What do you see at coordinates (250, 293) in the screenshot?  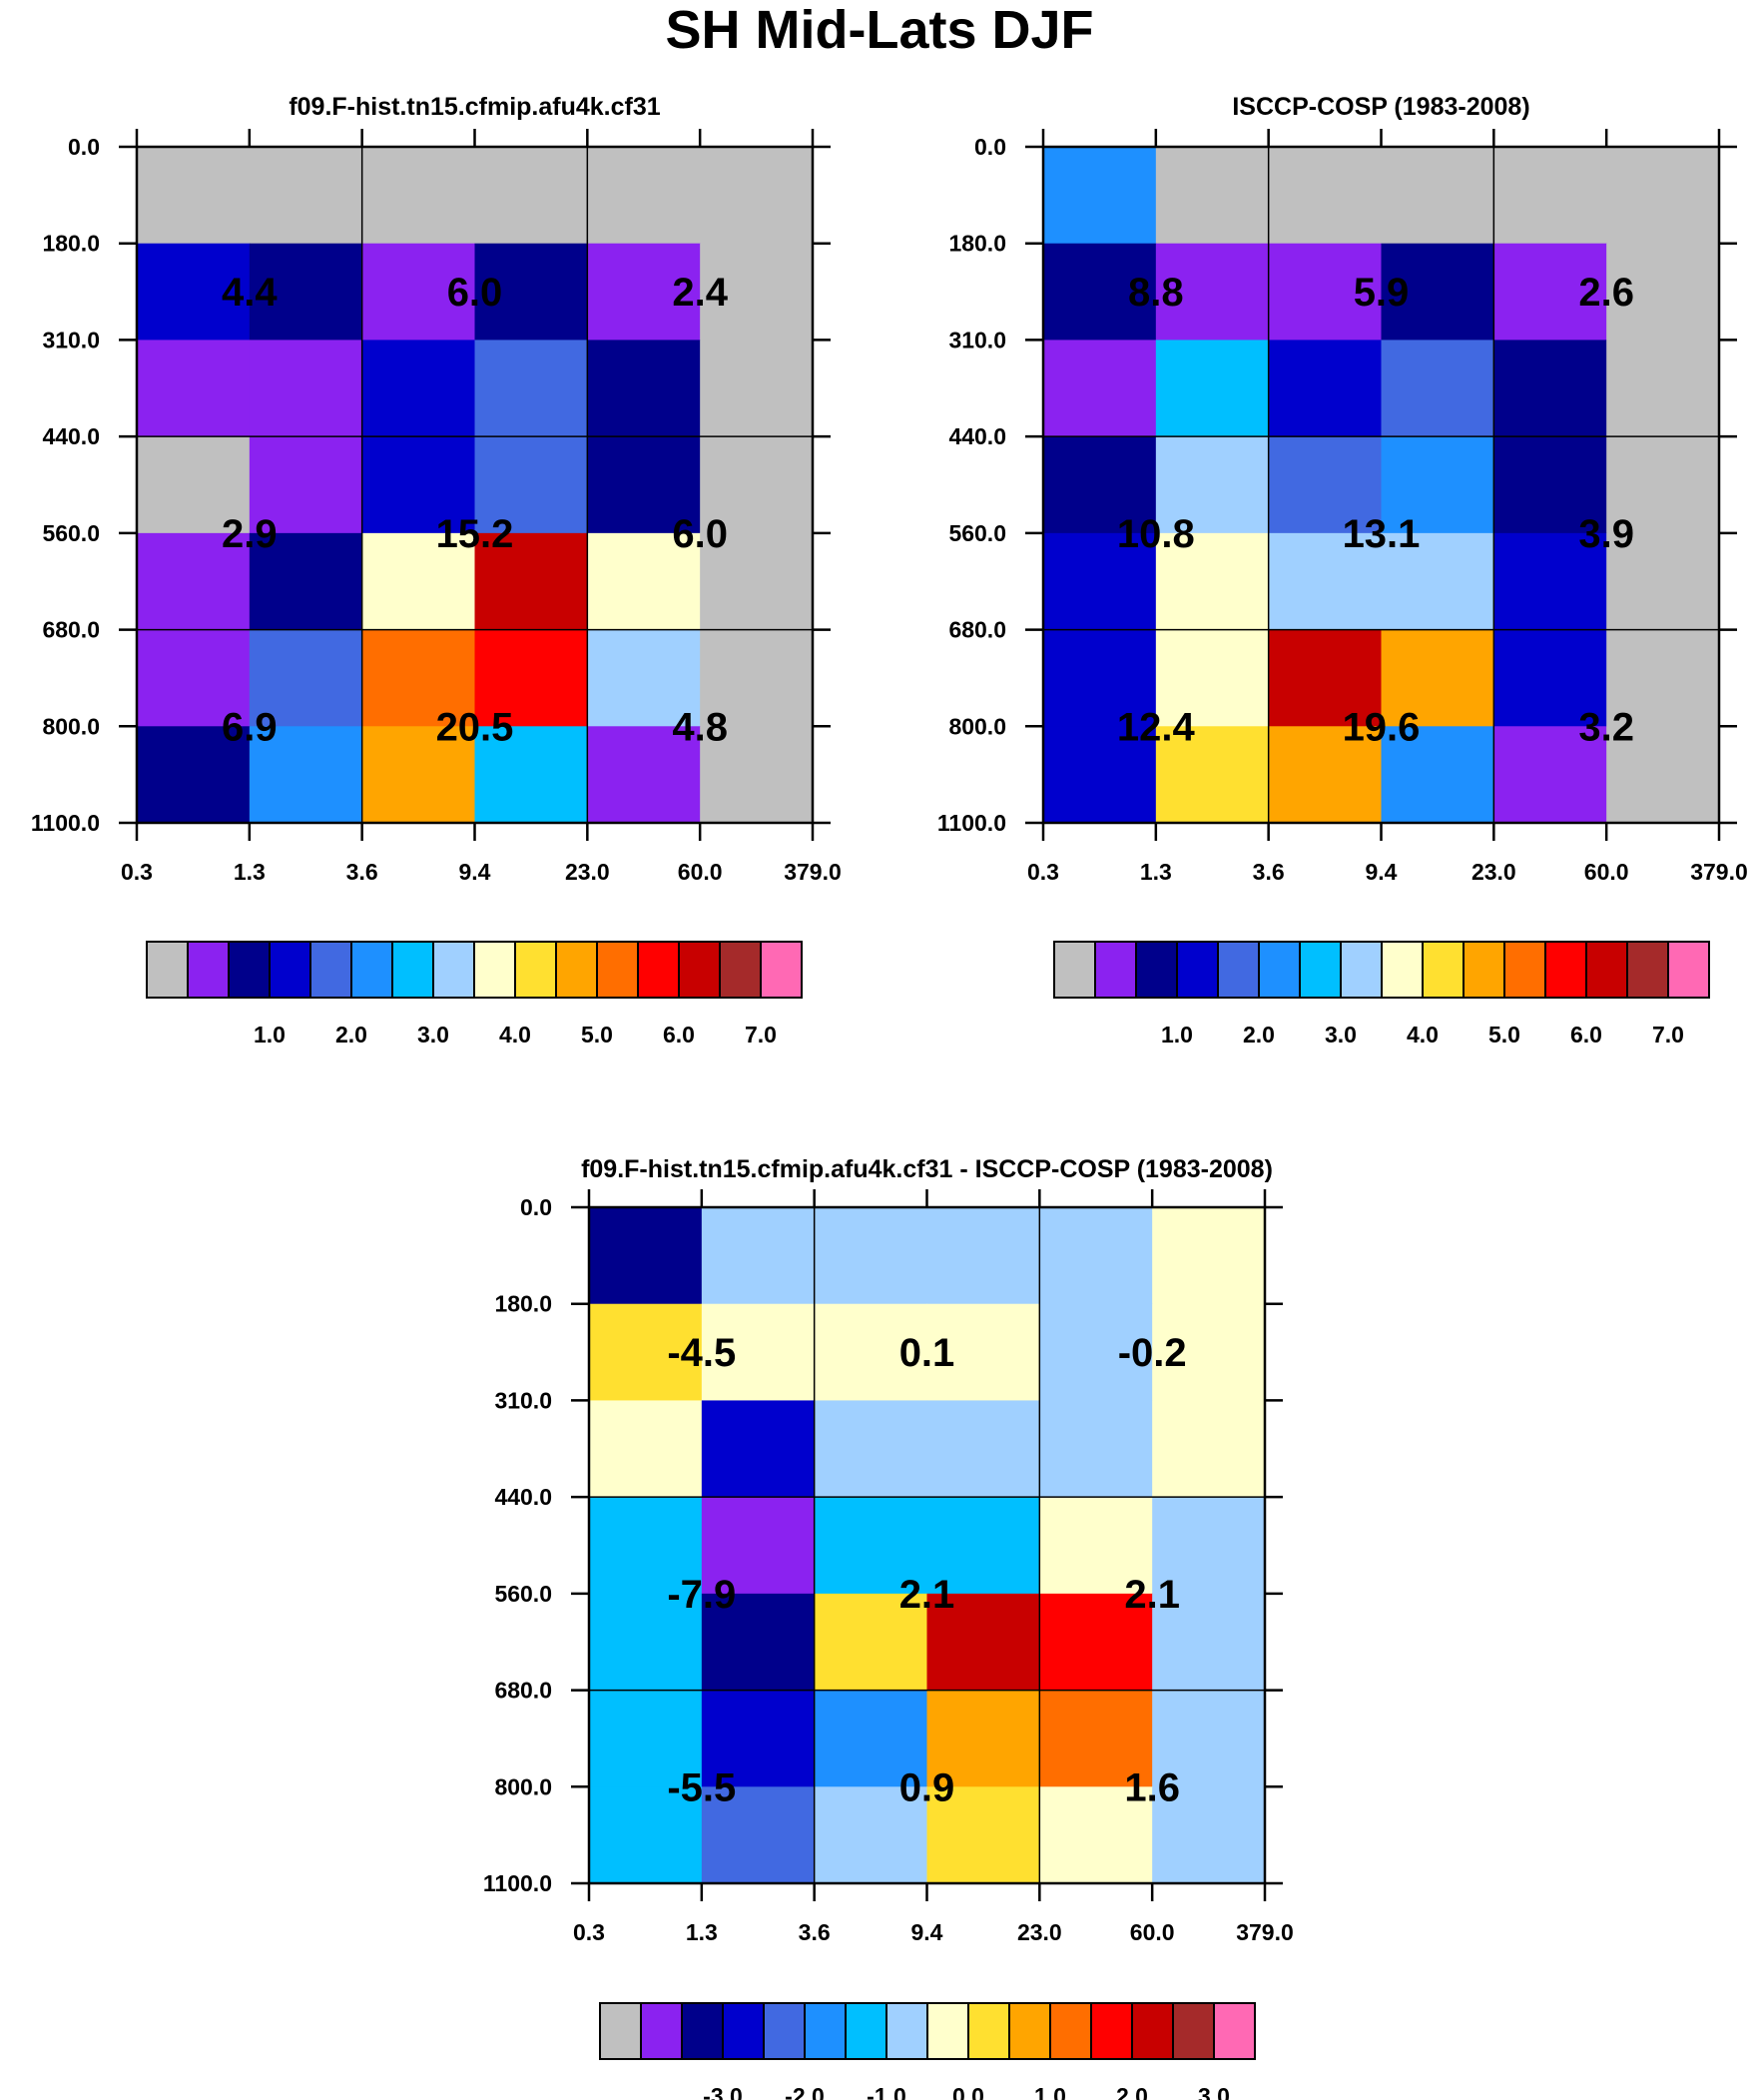 I see `box-value-label: 4.4` at bounding box center [250, 293].